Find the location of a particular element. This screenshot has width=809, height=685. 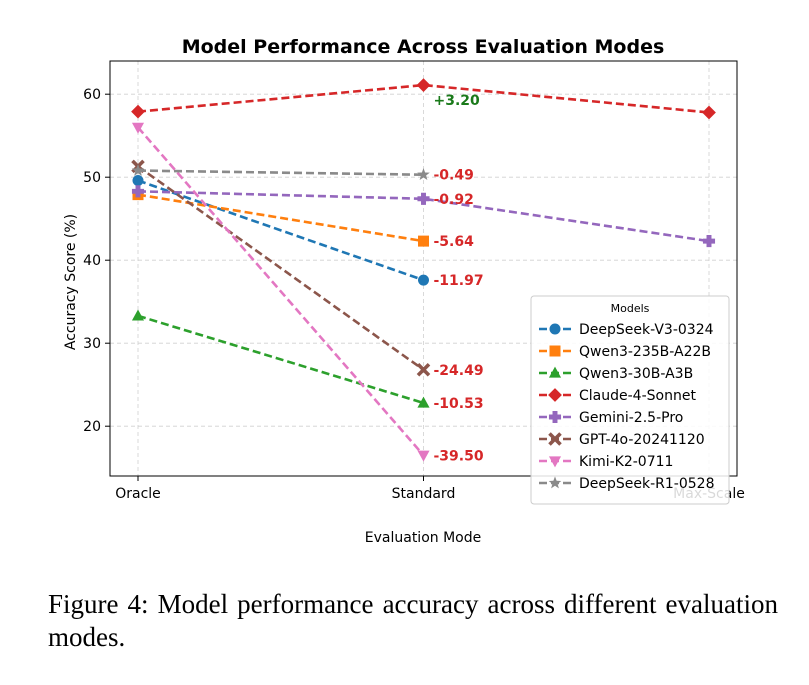

legend-label: GPT-4o-20241120 is located at coordinates (642, 440).